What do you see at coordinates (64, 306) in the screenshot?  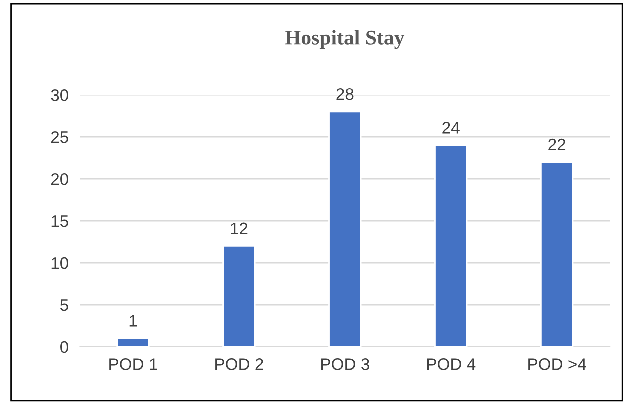 I see `y-tick-label: 5` at bounding box center [64, 306].